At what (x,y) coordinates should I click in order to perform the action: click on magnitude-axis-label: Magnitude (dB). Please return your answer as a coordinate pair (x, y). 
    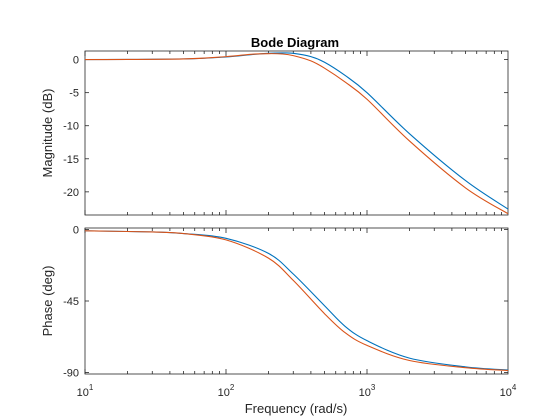
    Looking at the image, I should click on (47, 133).